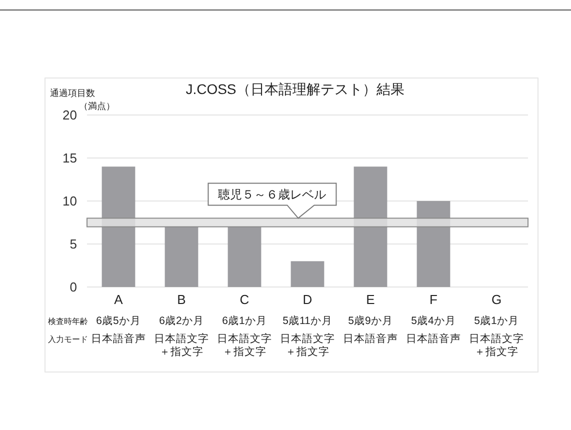 This screenshot has width=571, height=430. What do you see at coordinates (69, 115) in the screenshot?
I see `y-tick-label: 20` at bounding box center [69, 115].